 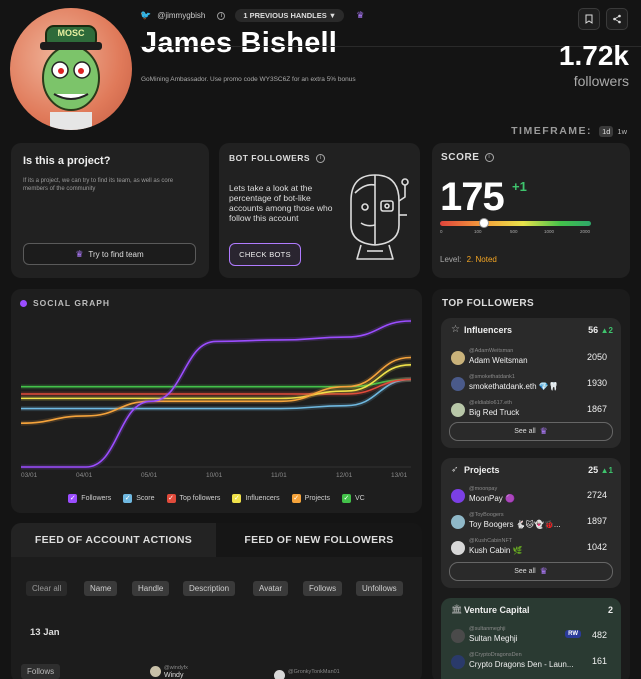 What do you see at coordinates (589, 19) in the screenshot?
I see `bookmark-button` at bounding box center [589, 19].